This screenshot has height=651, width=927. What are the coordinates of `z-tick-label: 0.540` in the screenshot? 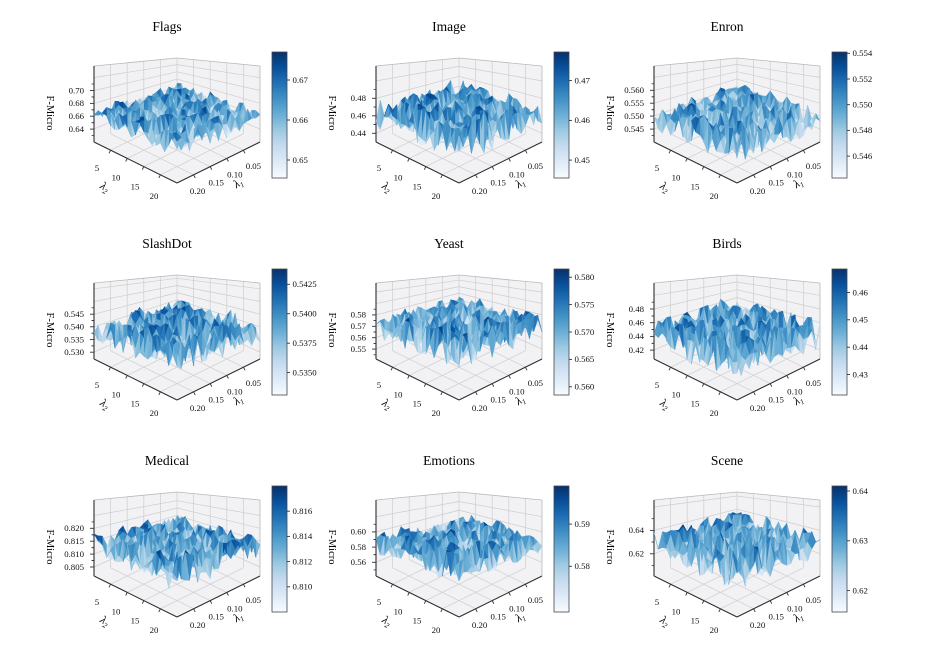 It's located at (74, 327).